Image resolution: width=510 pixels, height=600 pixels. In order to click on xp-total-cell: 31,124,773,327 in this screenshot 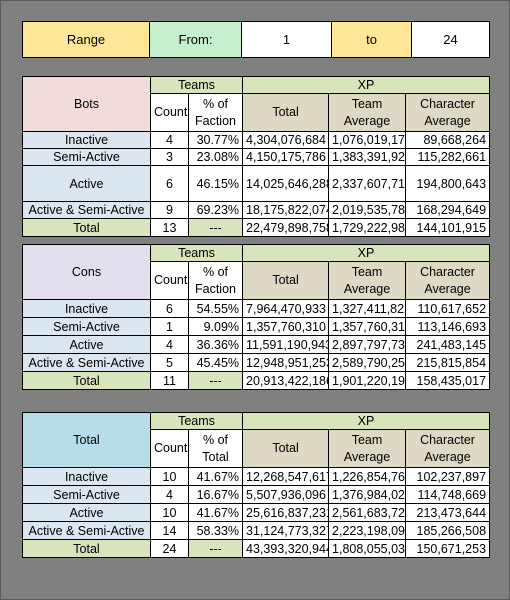, I will do `click(286, 530)`.